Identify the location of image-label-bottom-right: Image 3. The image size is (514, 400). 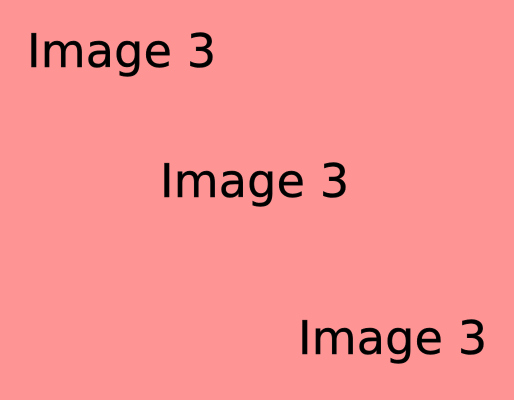
(393, 338).